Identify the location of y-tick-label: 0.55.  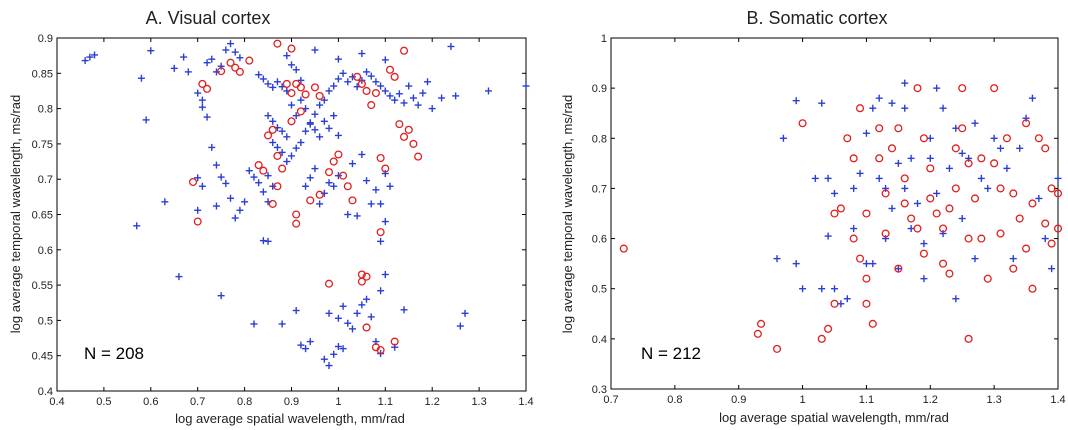
(42, 286).